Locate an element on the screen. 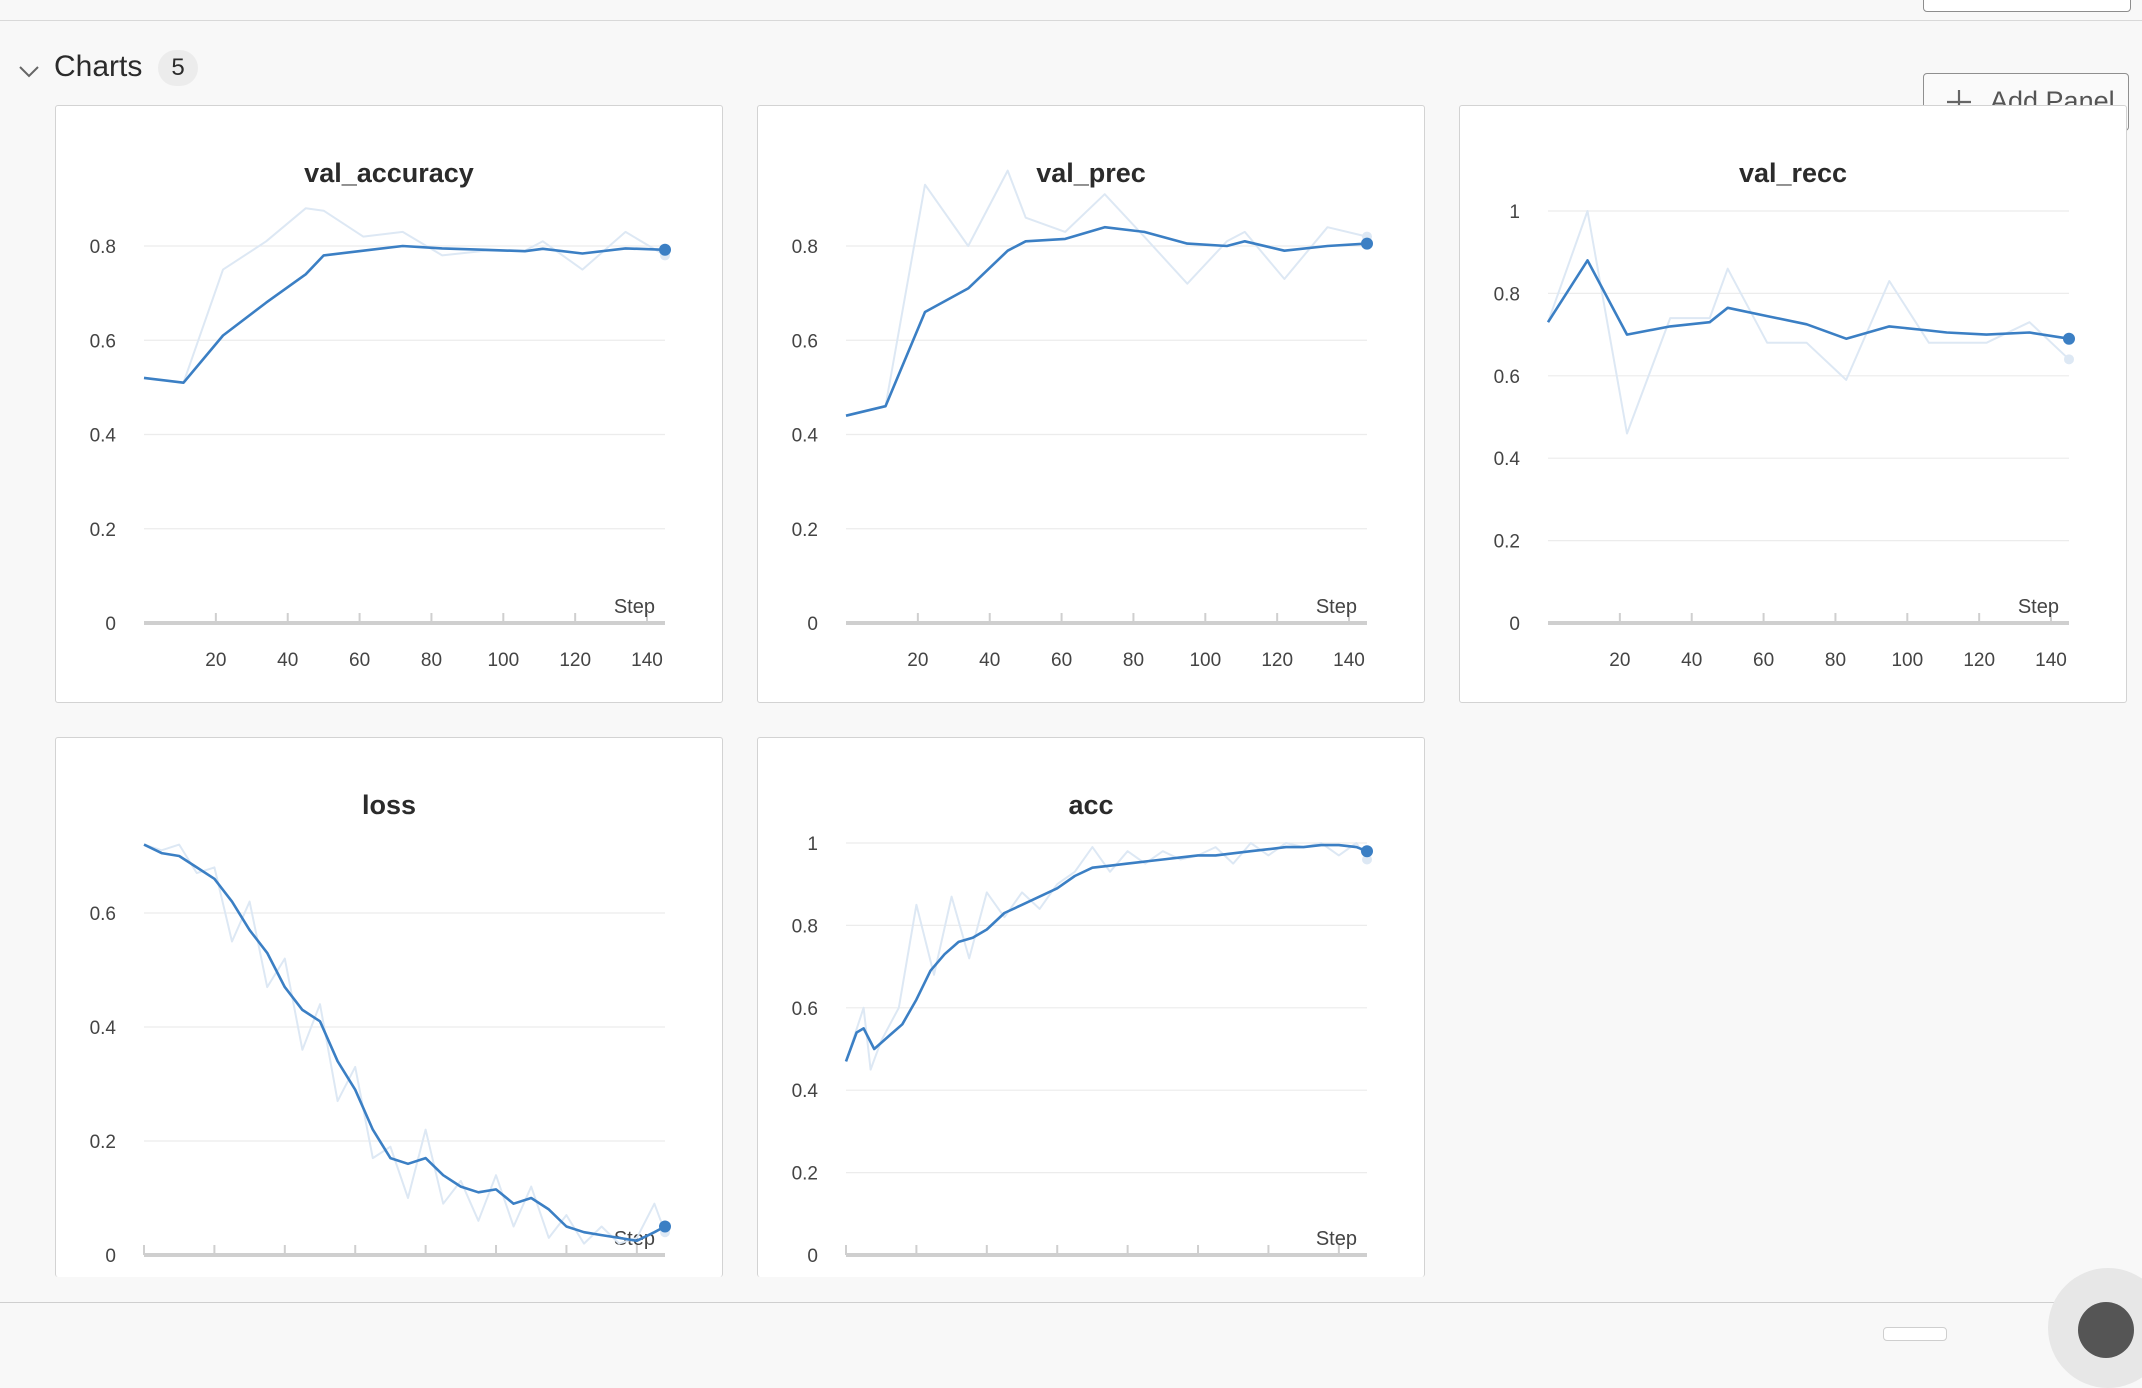 Image resolution: width=2142 pixels, height=1388 pixels. section-title: Charts is located at coordinates (98, 66).